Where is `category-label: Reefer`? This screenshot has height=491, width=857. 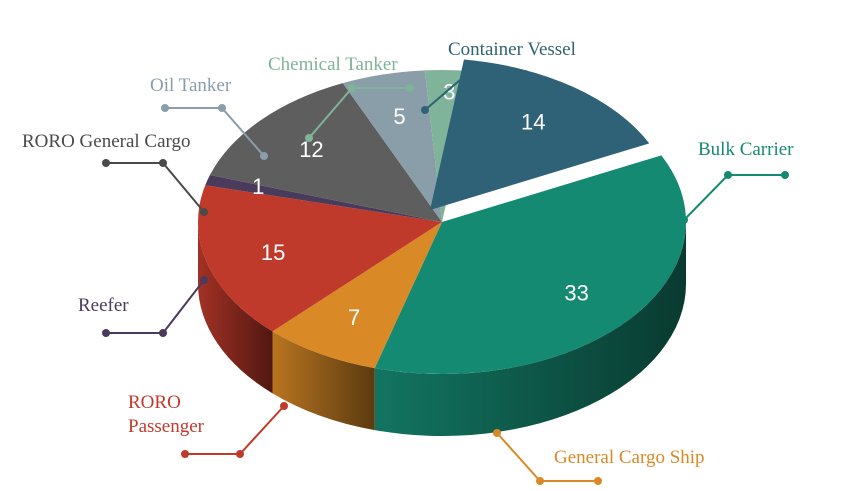
category-label: Reefer is located at coordinates (103, 305).